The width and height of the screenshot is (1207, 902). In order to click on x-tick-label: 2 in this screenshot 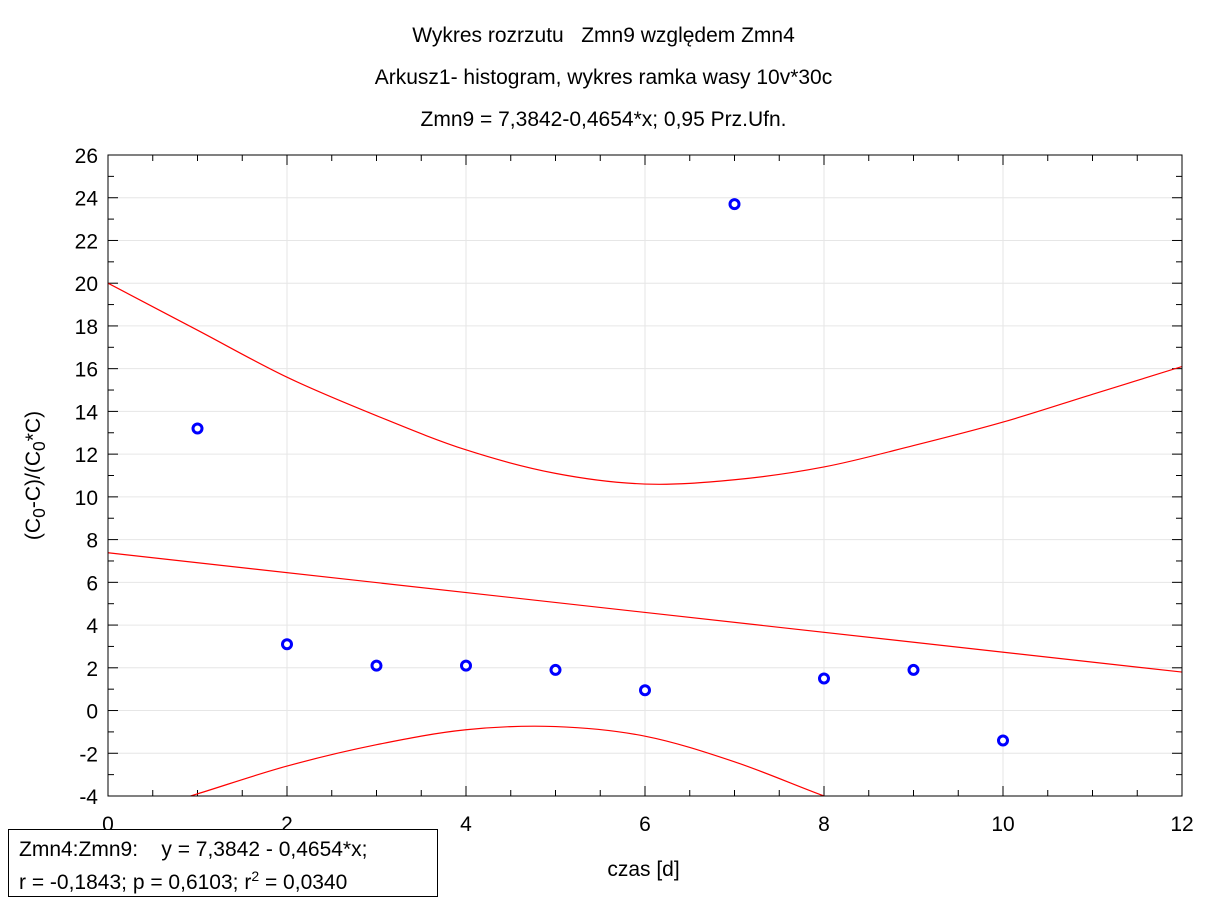, I will do `click(287, 824)`.